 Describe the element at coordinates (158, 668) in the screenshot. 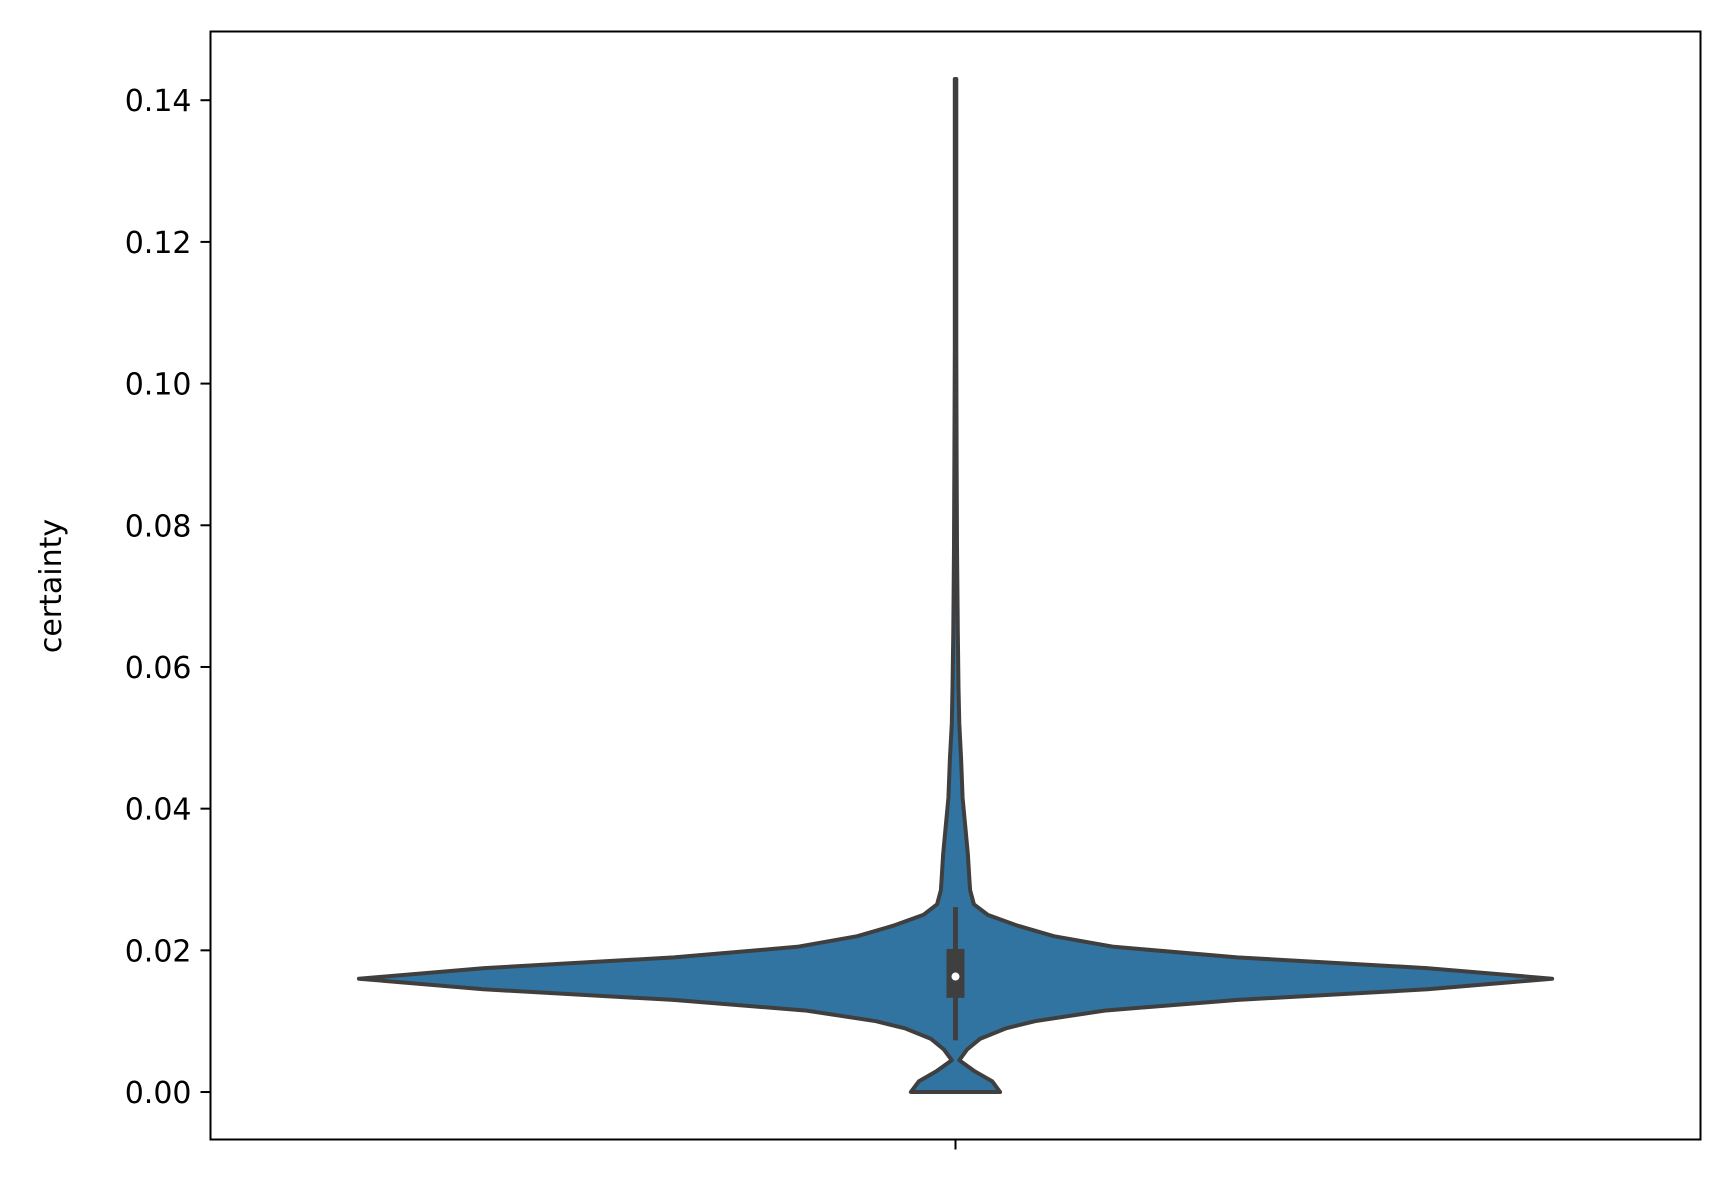

I see `y-tick-label: 0.06` at that location.